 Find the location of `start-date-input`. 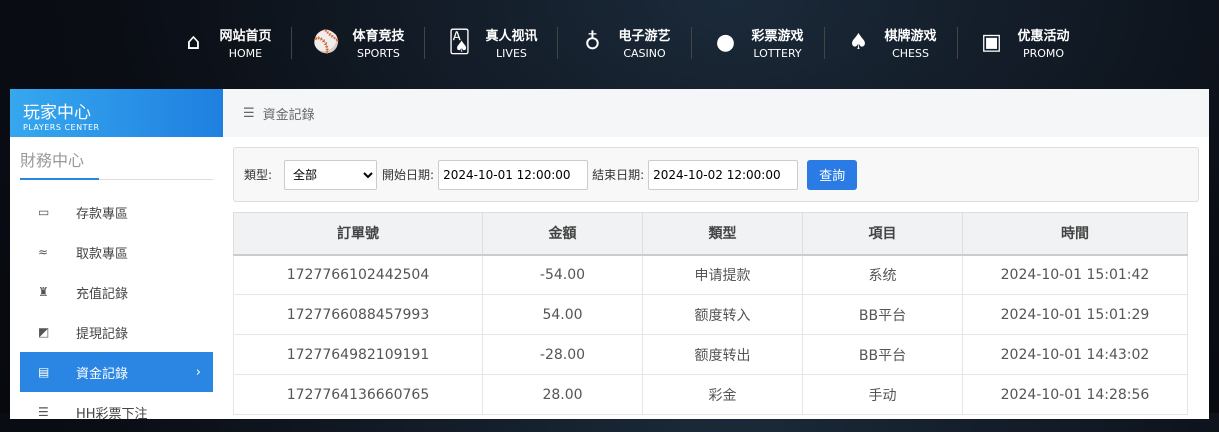

start-date-input is located at coordinates (513, 174).